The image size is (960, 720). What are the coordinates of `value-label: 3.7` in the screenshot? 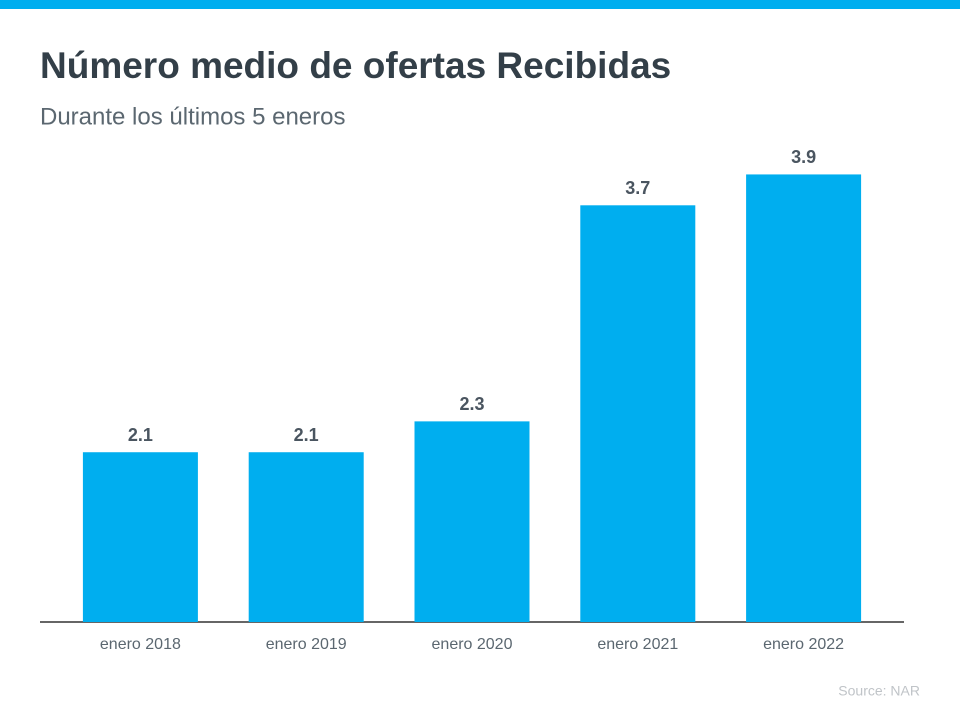 It's located at (637, 188).